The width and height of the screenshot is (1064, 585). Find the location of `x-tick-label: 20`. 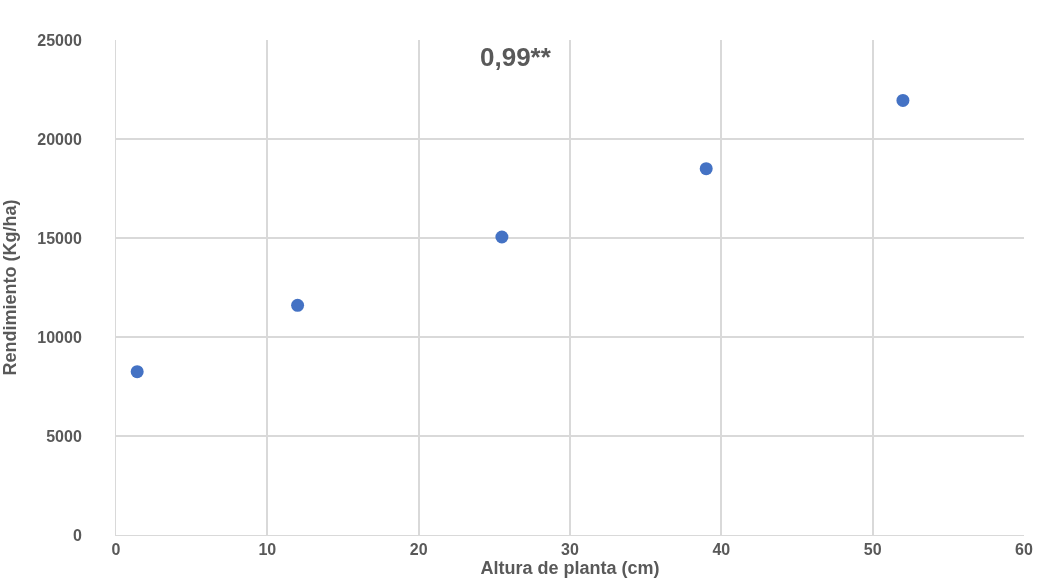

x-tick-label: 20 is located at coordinates (418, 550).